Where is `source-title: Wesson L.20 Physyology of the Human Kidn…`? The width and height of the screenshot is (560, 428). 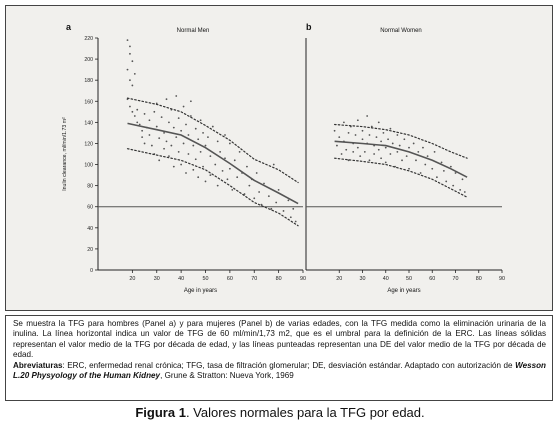 source-title: Wesson L.20 Physyology of the Human Kidn… is located at coordinates (279, 370).